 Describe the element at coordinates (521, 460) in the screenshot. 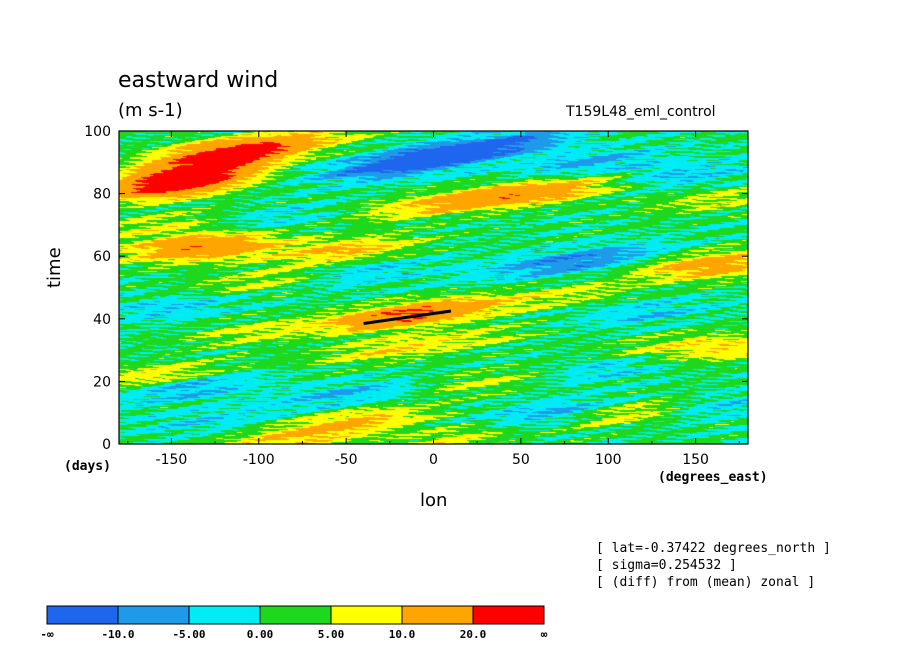

I see `x-tick-label: 50` at that location.